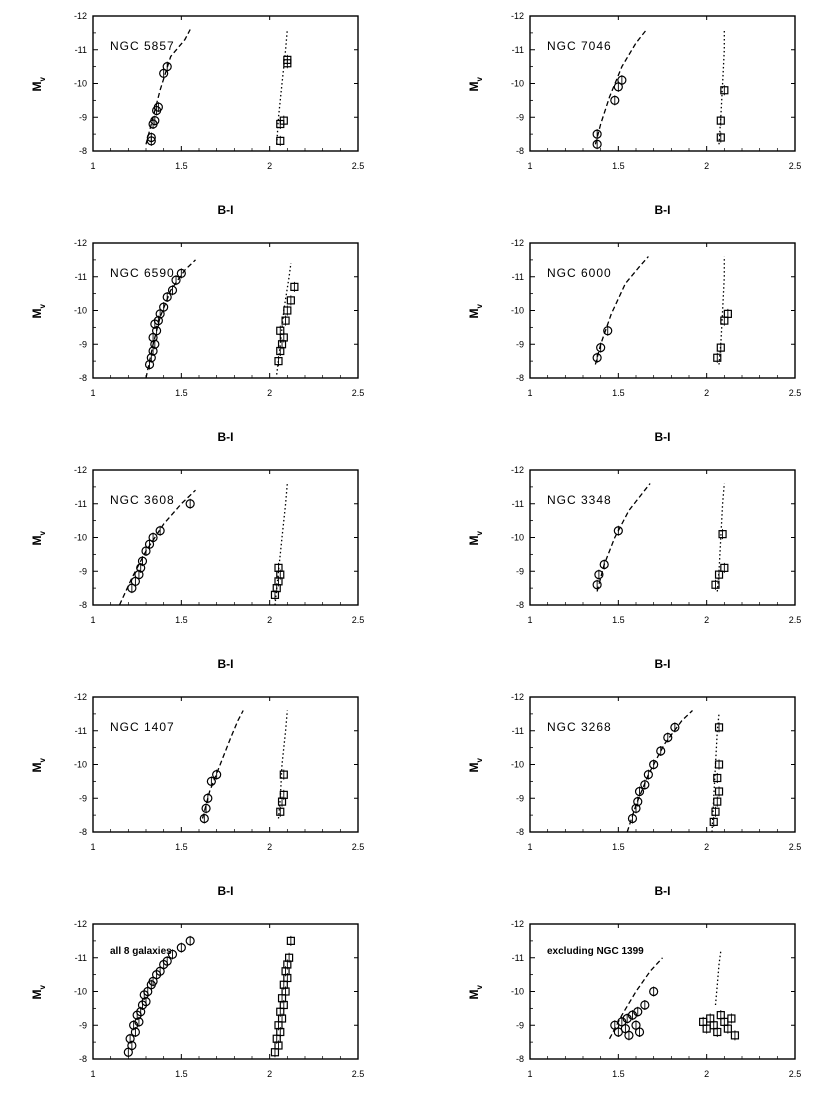  I want to click on panel-title: NGC 6590, so click(142, 273).